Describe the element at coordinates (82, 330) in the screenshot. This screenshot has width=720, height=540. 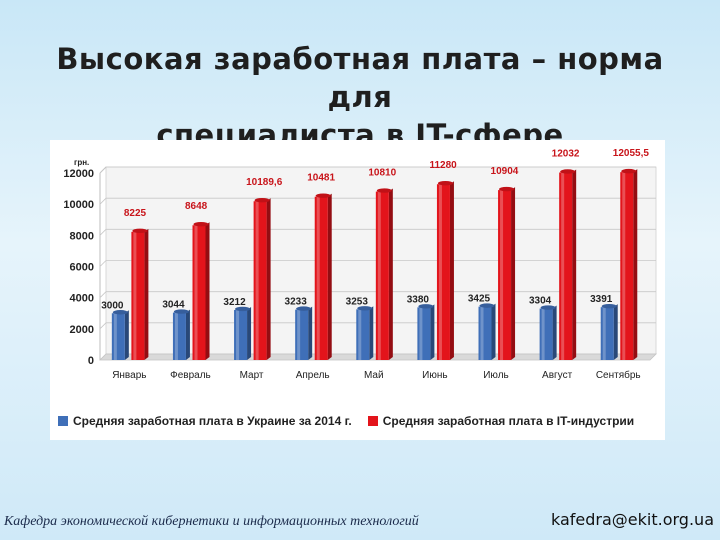
I see `y-tick-label: 2000` at that location.